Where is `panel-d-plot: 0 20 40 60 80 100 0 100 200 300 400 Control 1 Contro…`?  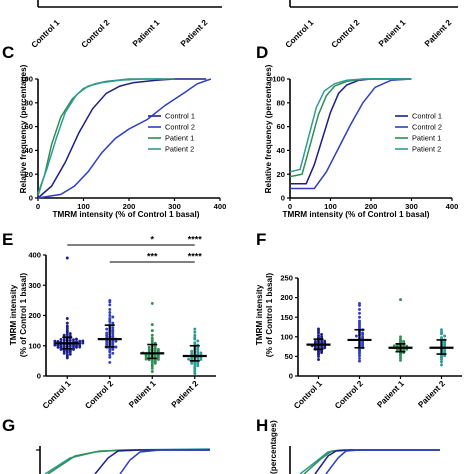 panel-d-plot: 0 20 40 60 80 100 0 100 200 300 400 Control 1 Contro… is located at coordinates (365, 143).